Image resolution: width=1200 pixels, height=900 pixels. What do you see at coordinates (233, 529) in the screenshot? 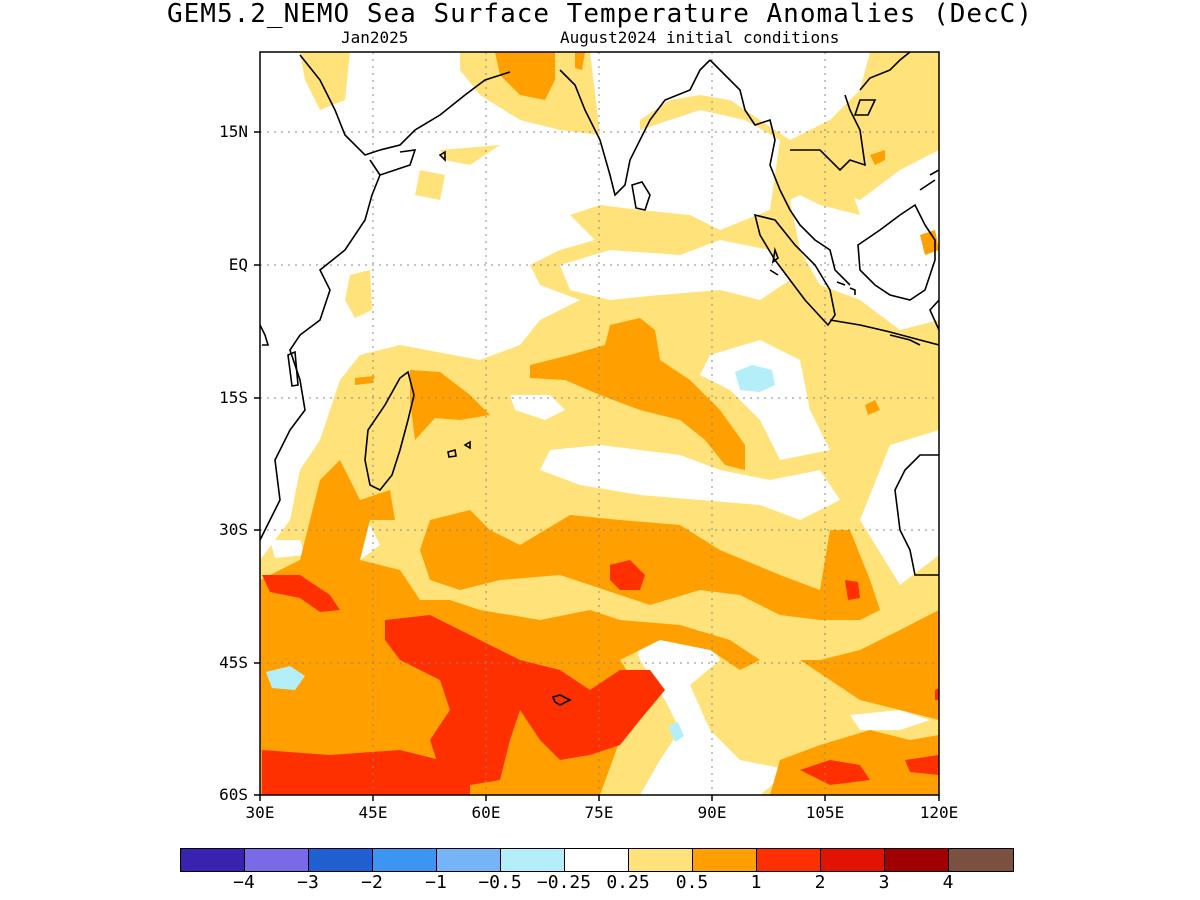
I see `lat-label-30s: 30S` at bounding box center [233, 529].